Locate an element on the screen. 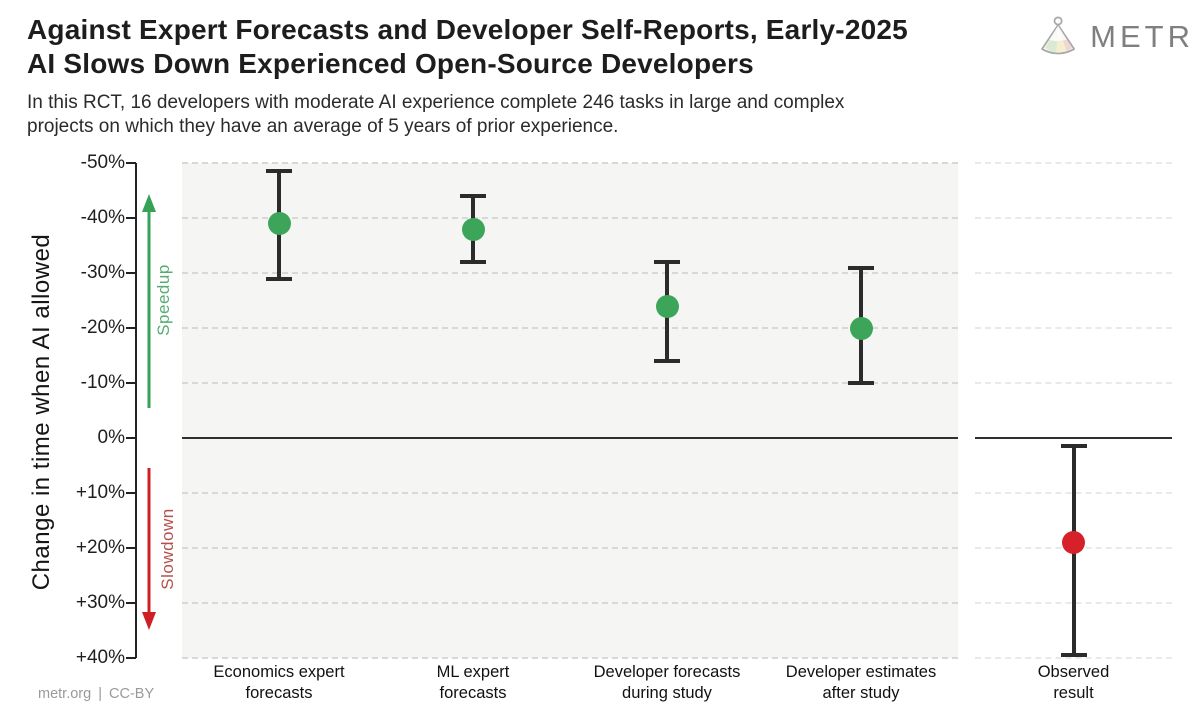  y-tick-label: -30% is located at coordinates (102, 272).